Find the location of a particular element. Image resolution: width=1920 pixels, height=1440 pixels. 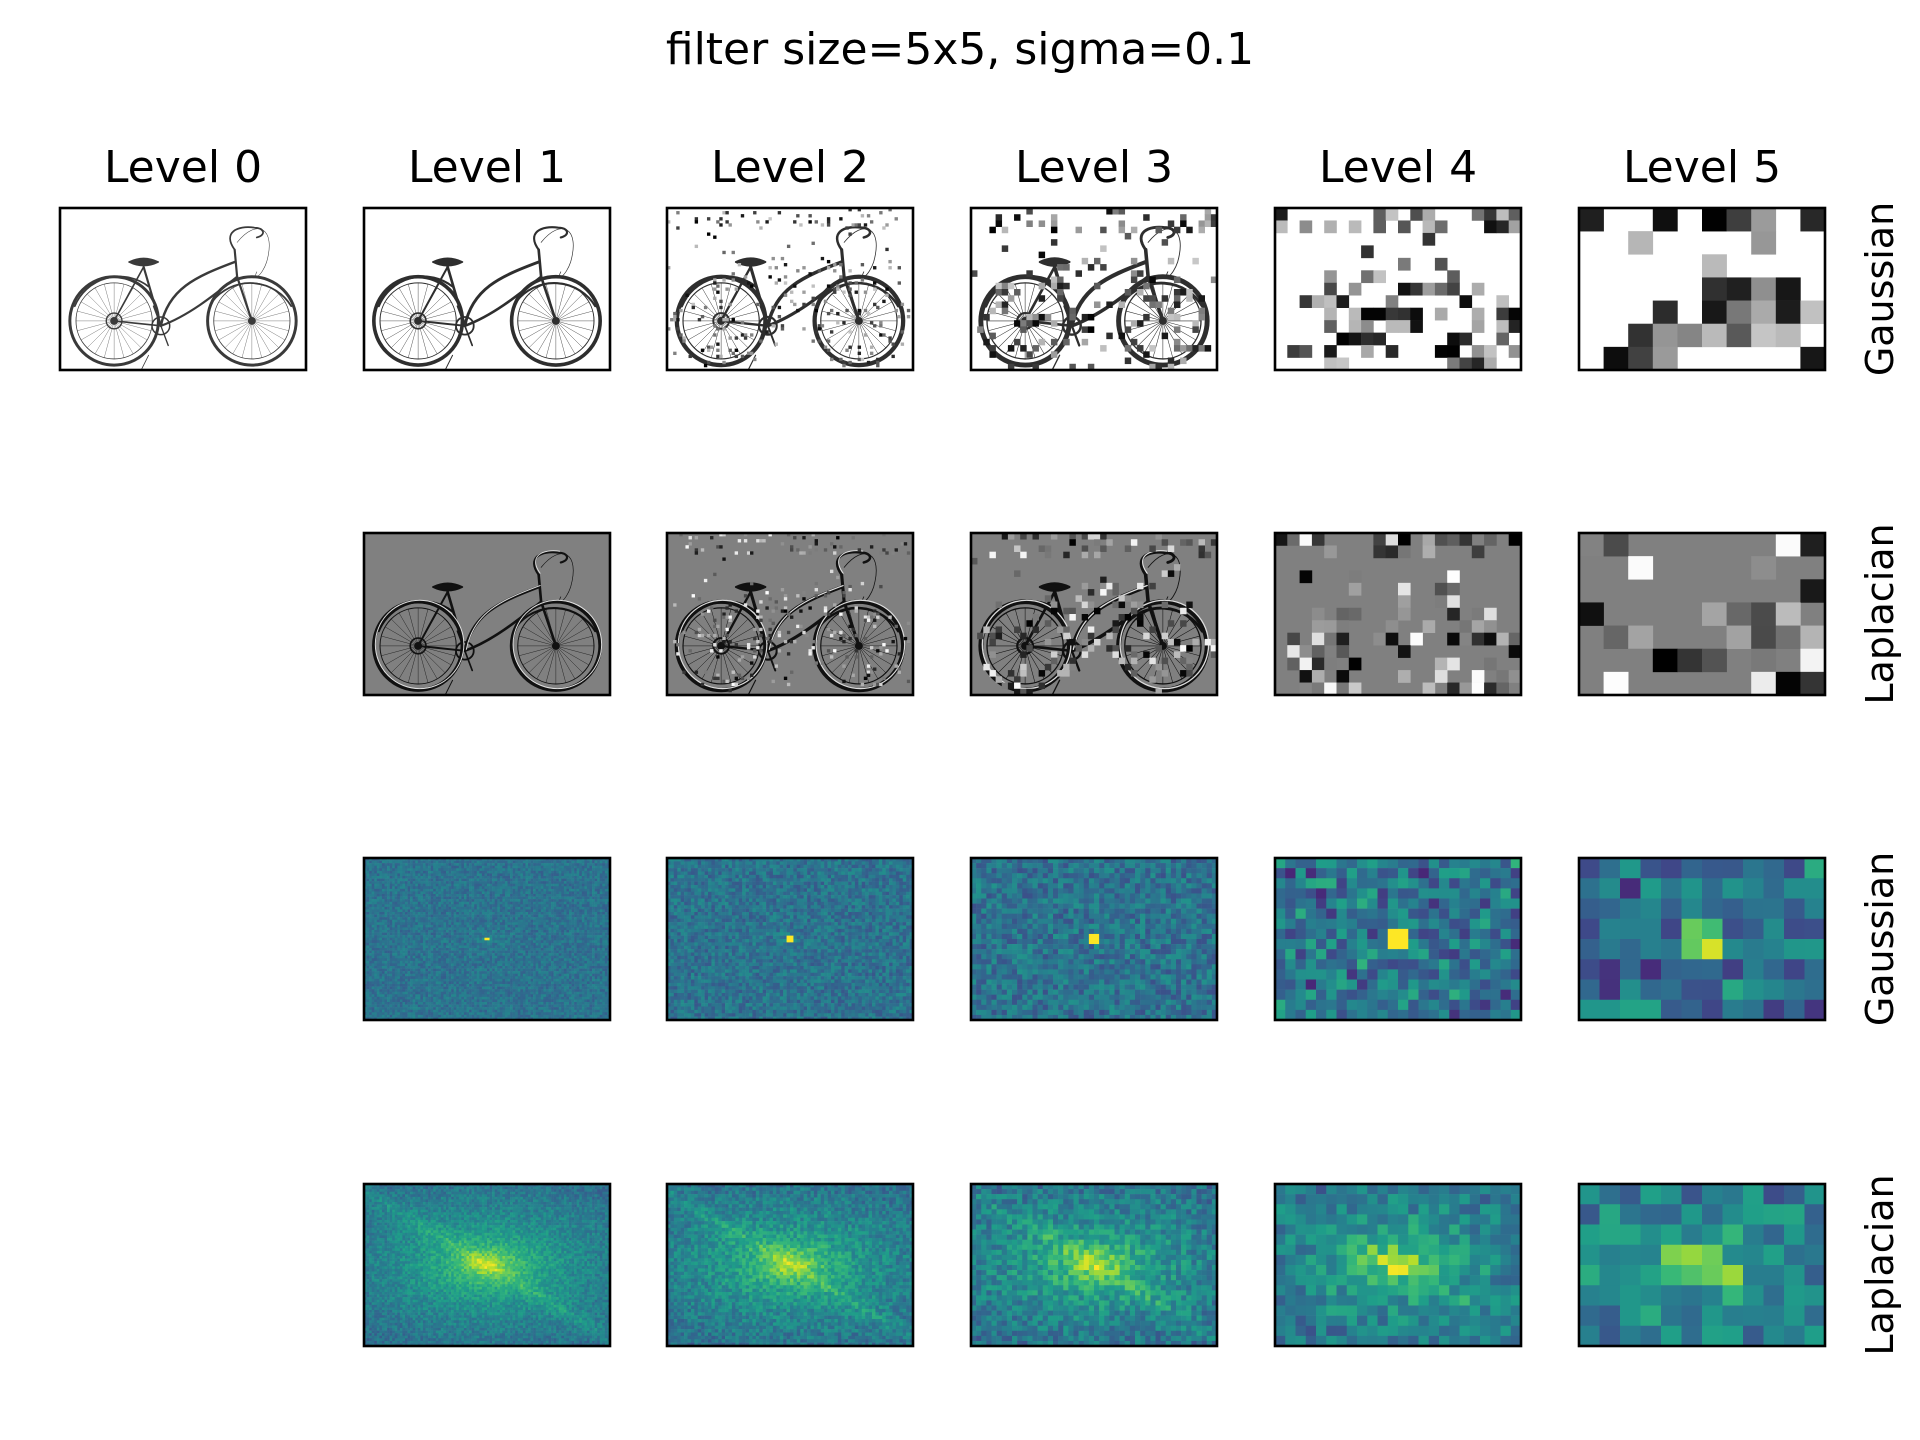

row-labels: Gaussian Laplacian Gaussian Laplacian is located at coordinates (1880, 779).